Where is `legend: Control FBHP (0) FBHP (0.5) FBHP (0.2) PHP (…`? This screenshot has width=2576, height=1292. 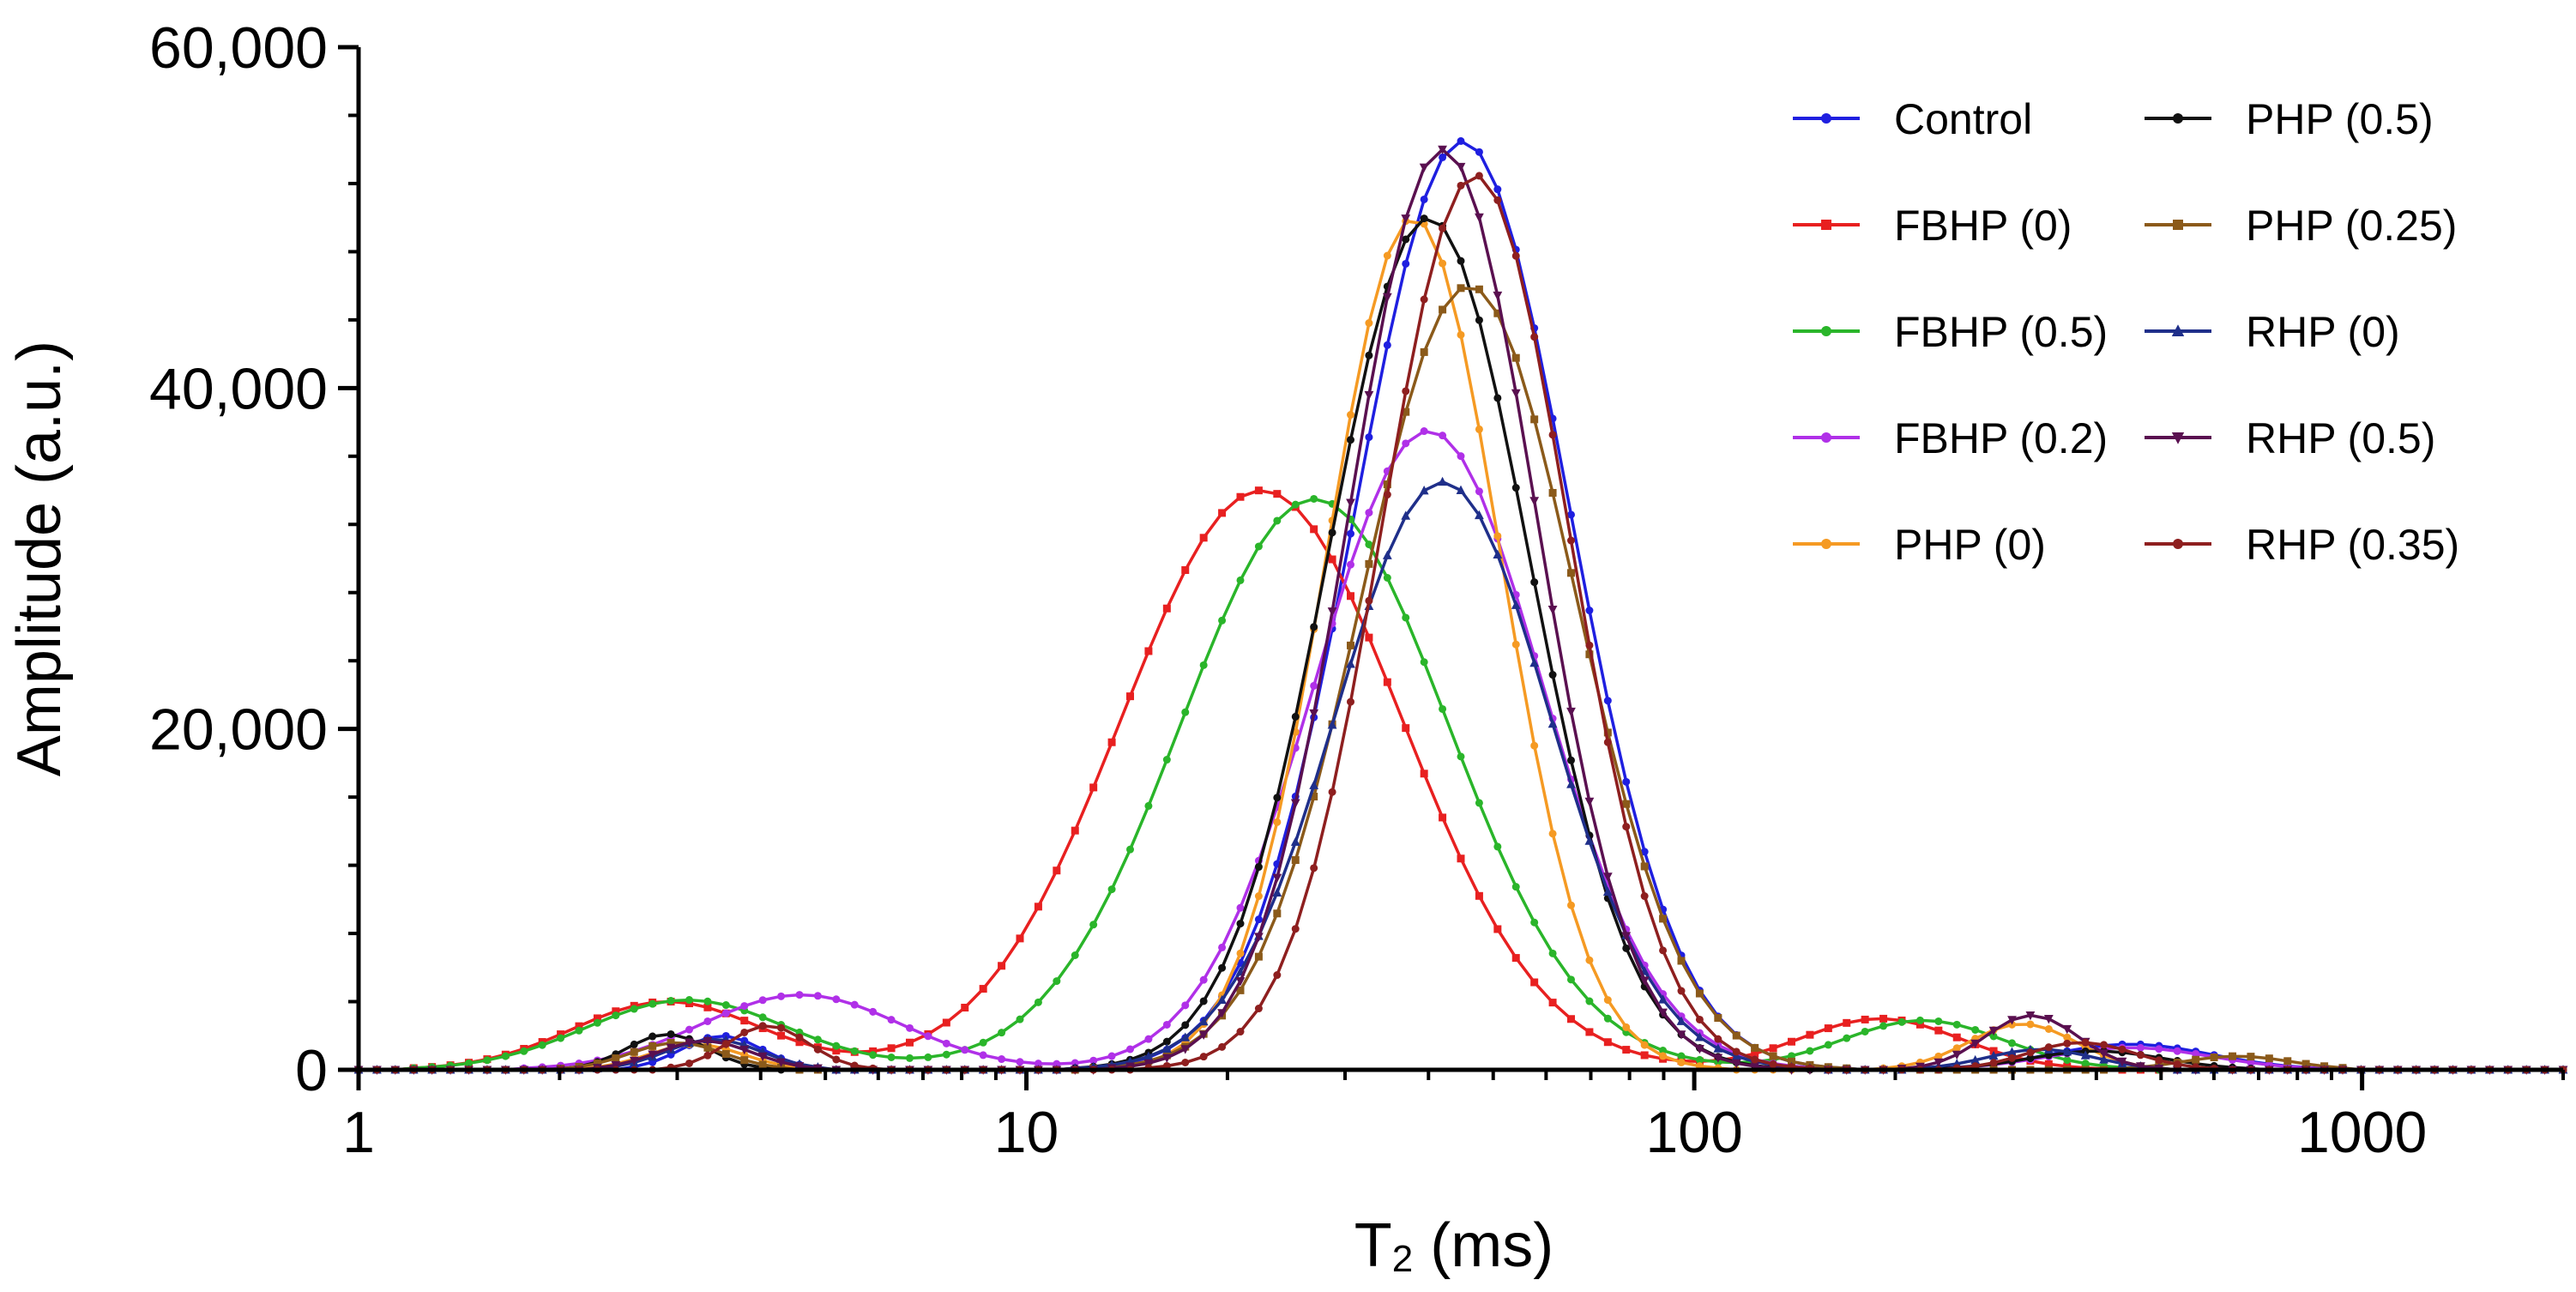
legend: Control FBHP (0) FBHP (0.5) FBHP (0.2) PHP (… is located at coordinates (2126, 332).